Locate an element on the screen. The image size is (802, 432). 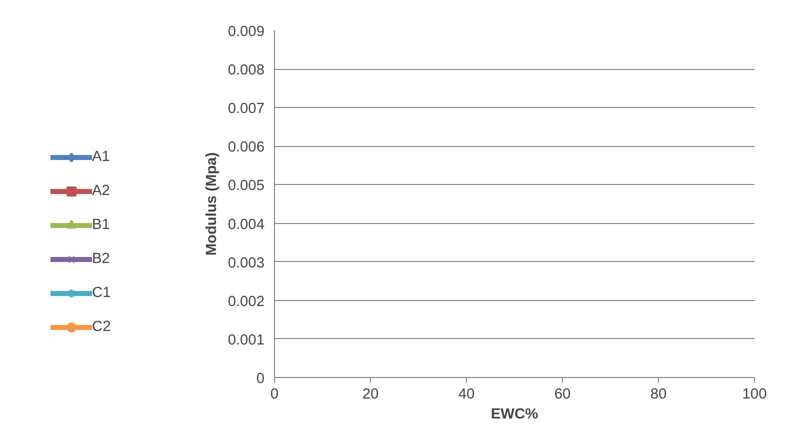
legend-label: C1 is located at coordinates (102, 293).